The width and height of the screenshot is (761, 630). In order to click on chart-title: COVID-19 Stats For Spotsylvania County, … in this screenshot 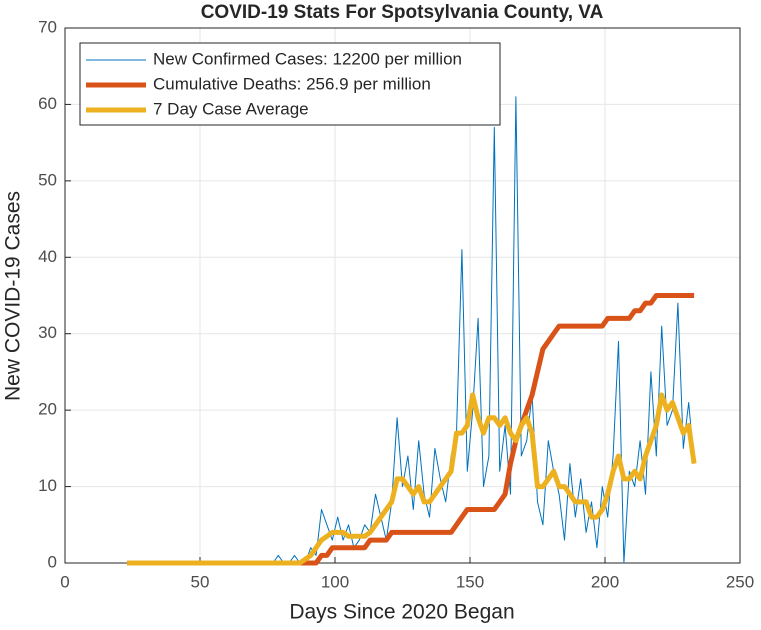, I will do `click(402, 12)`.